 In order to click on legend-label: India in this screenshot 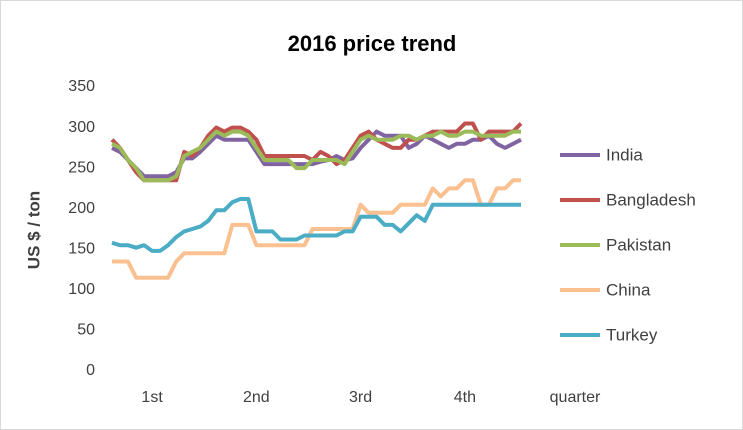, I will do `click(624, 154)`.